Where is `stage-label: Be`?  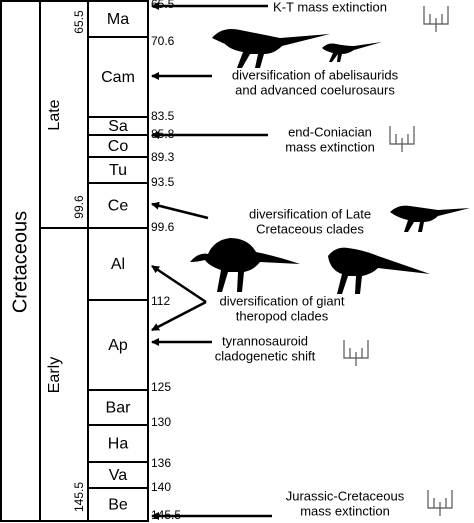
stage-label: Be is located at coordinates (118, 505).